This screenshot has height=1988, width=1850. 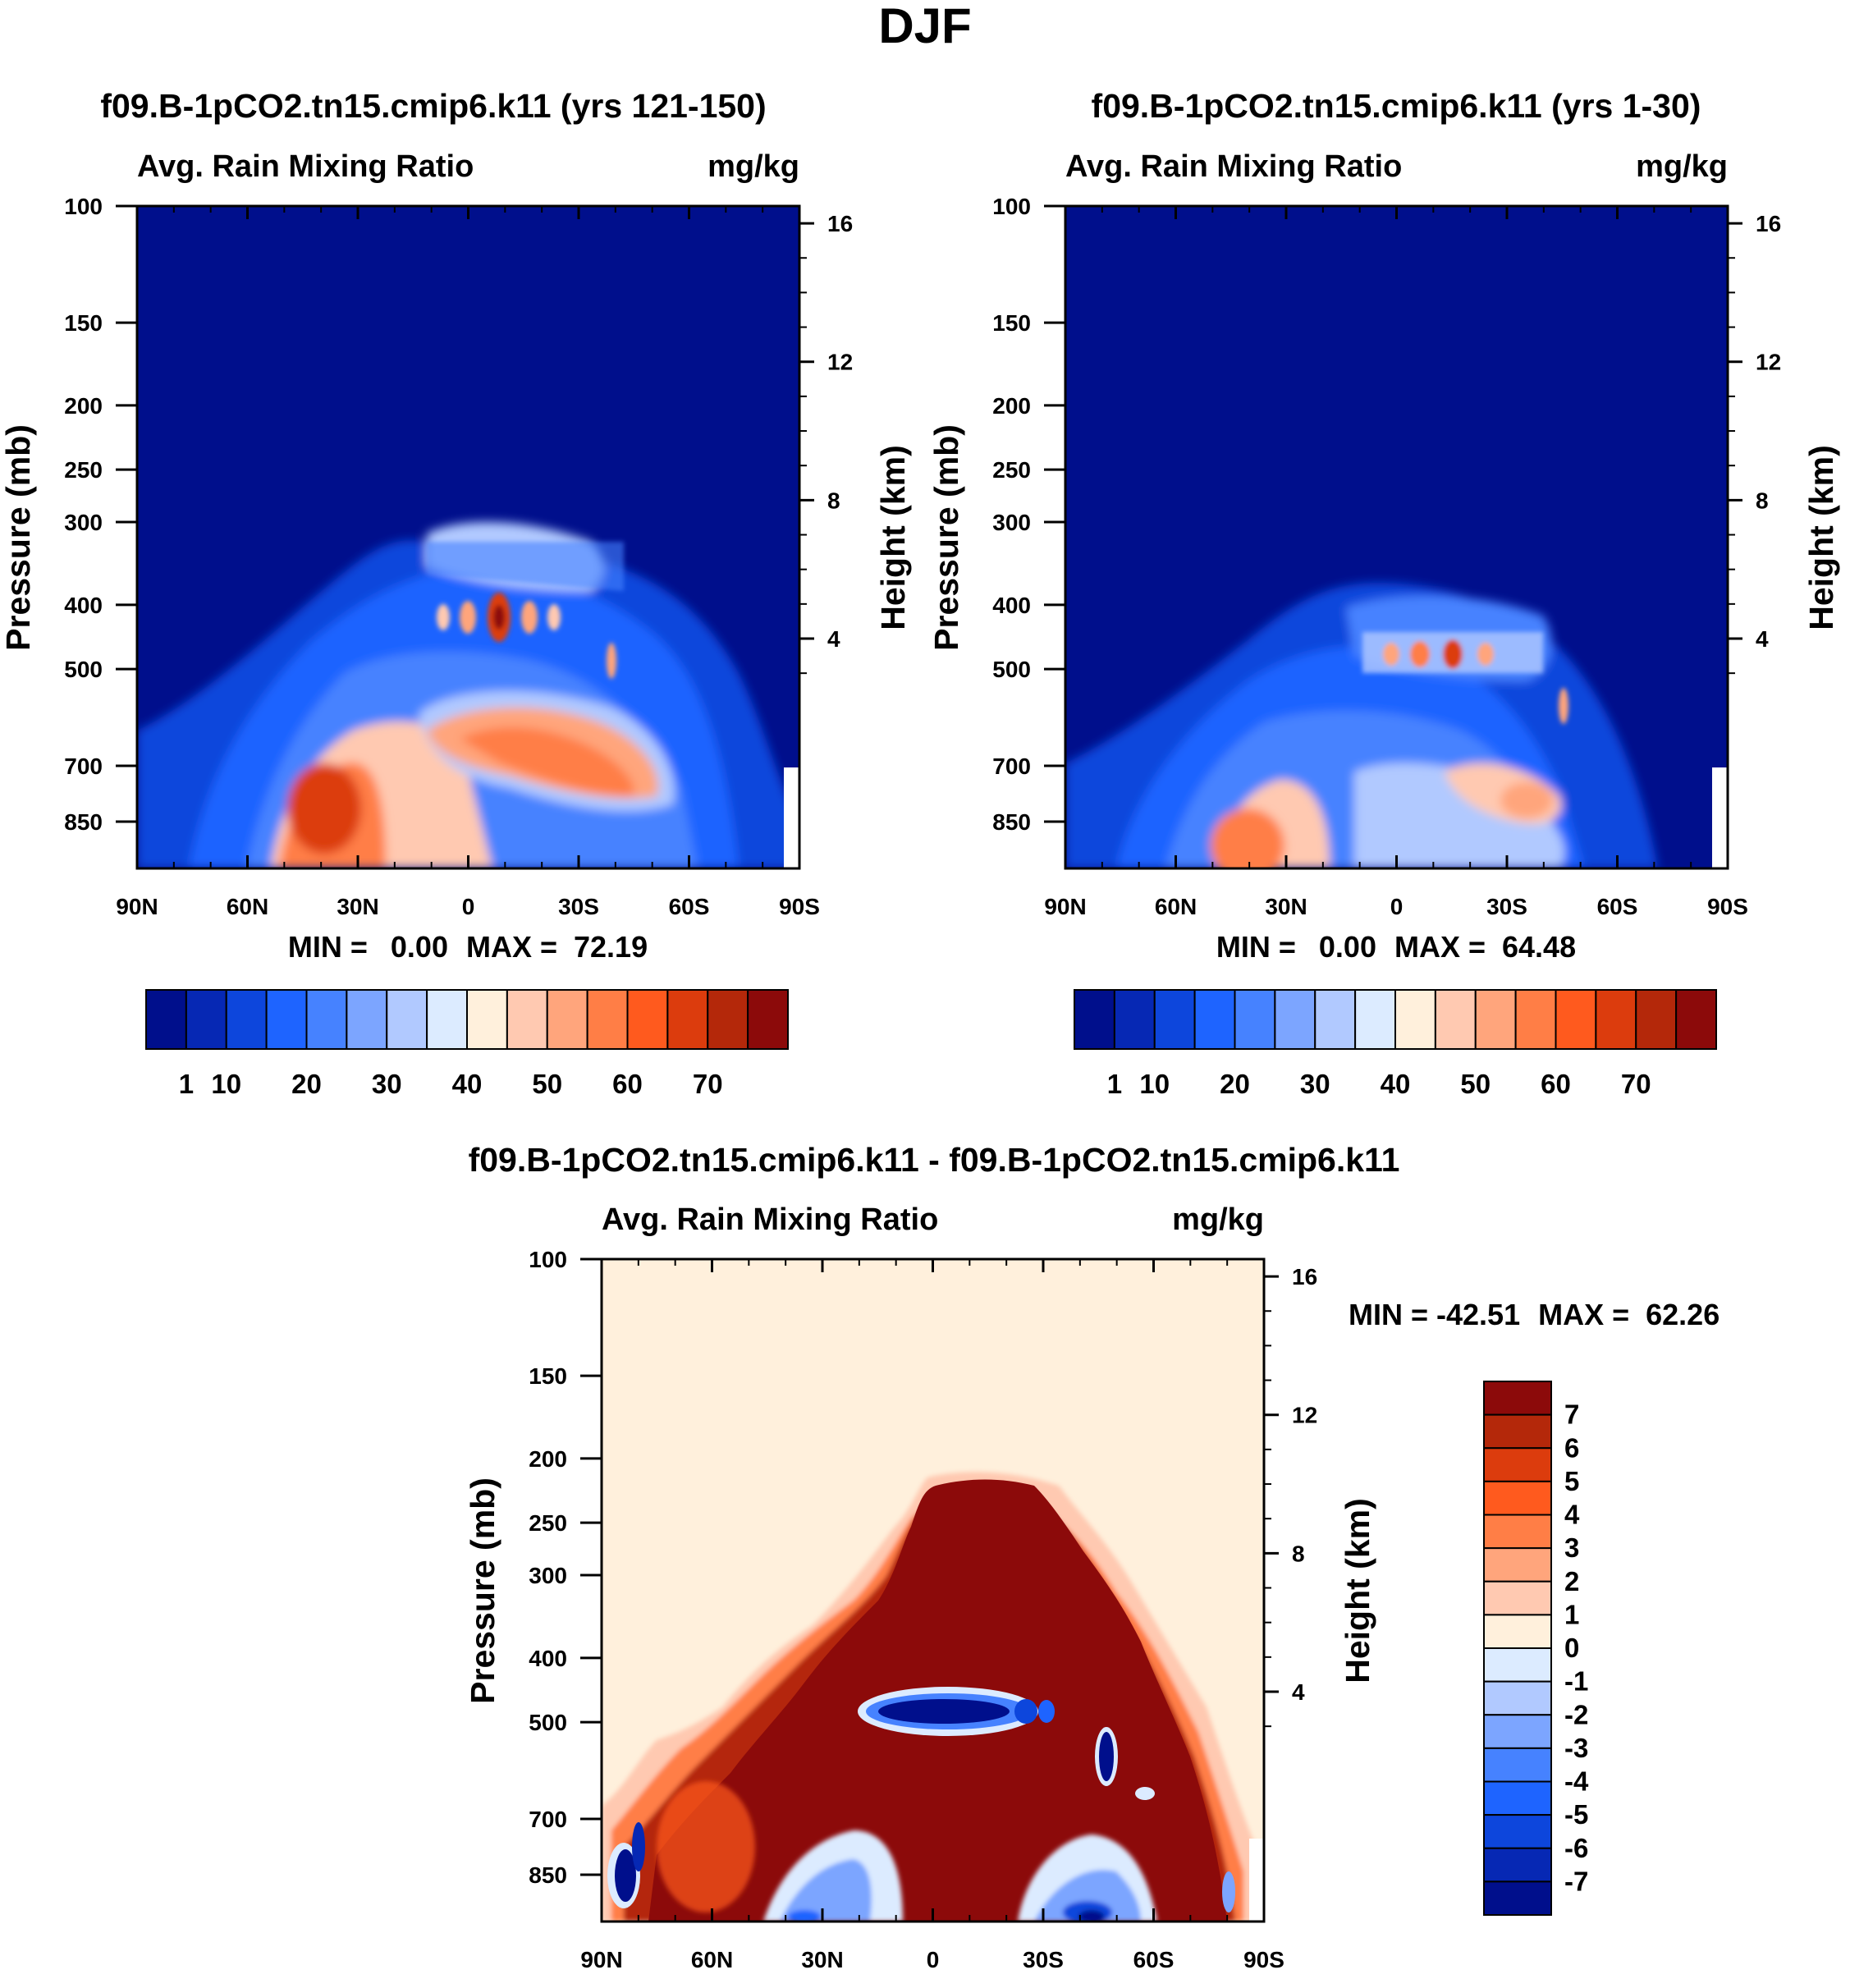 I want to click on colorbar-label-14: -7, so click(x=1576, y=1881).